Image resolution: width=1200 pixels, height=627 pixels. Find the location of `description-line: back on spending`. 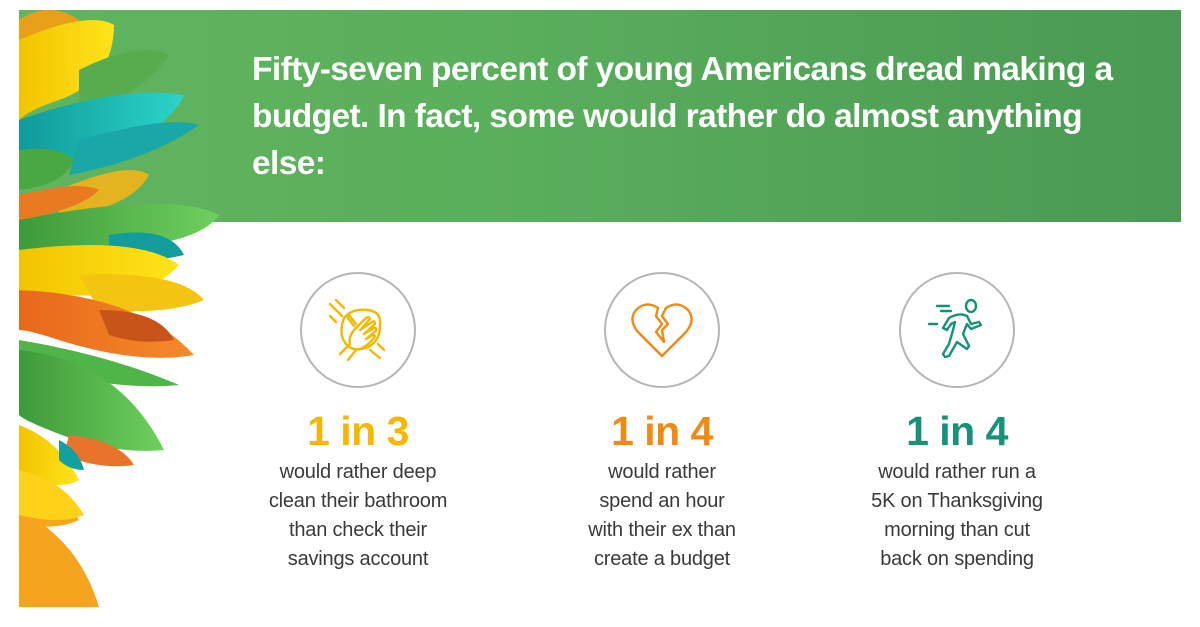

description-line: back on spending is located at coordinates (957, 559).